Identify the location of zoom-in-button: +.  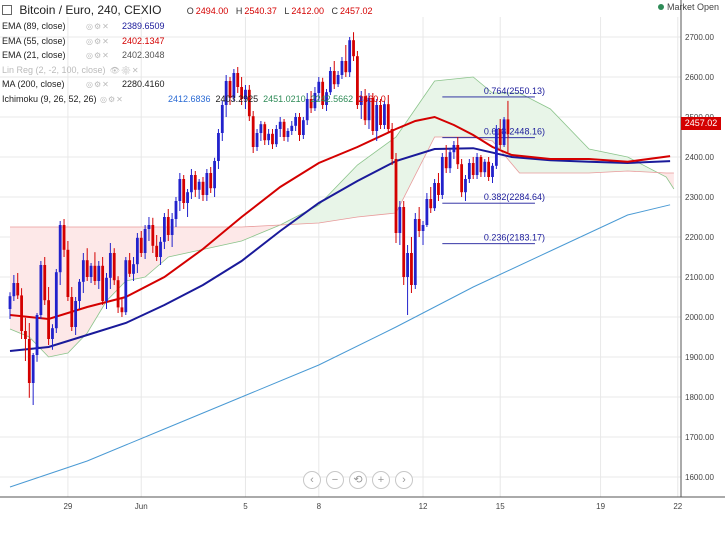
(381, 480).